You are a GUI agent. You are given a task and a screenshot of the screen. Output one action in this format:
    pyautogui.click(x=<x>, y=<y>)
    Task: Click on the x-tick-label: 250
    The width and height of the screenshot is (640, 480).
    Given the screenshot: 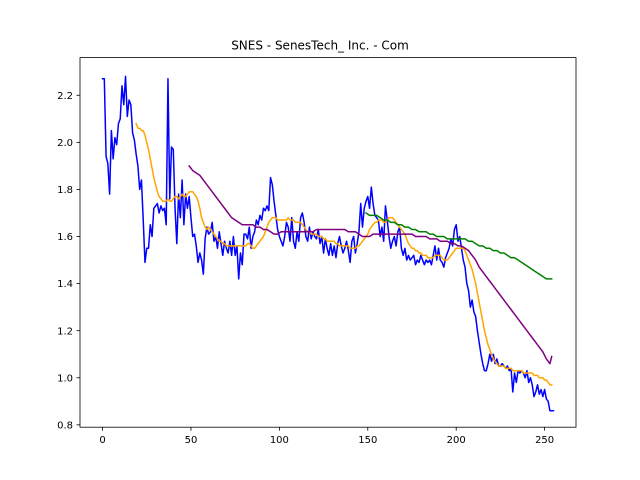 What is the action you would take?
    pyautogui.click(x=544, y=440)
    